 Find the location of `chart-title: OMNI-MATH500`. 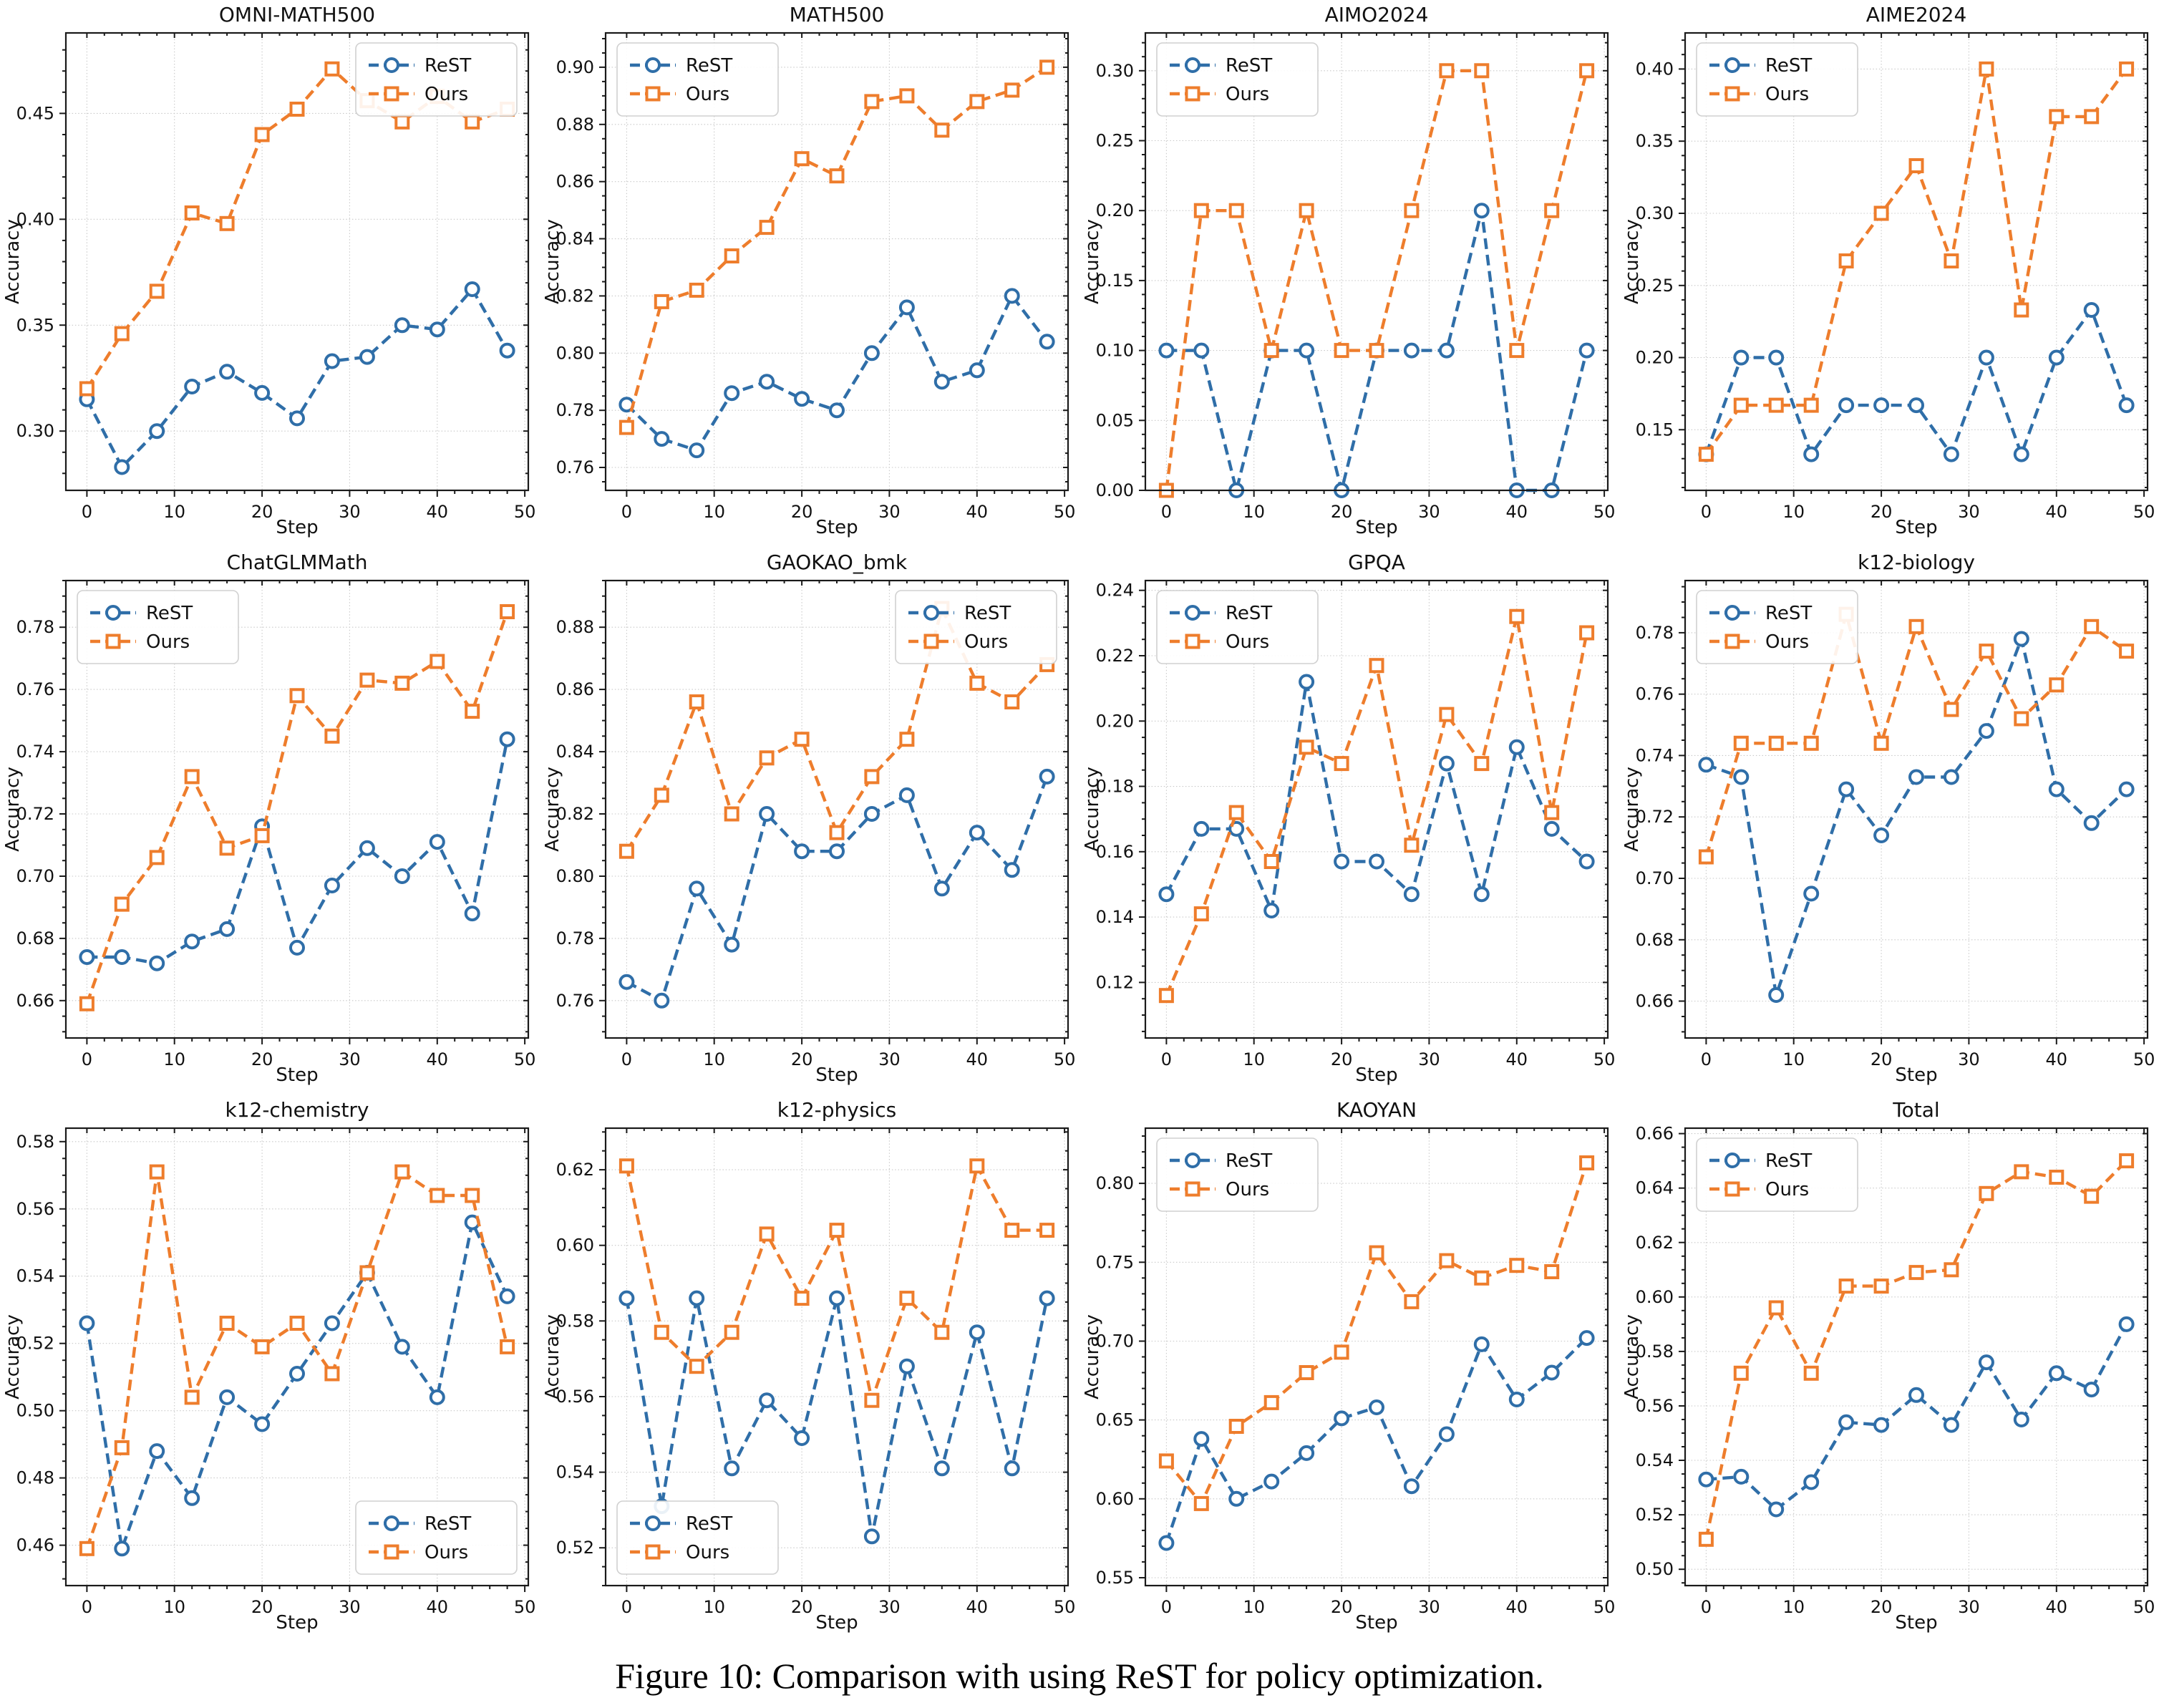

chart-title: OMNI-MATH500 is located at coordinates (297, 15).